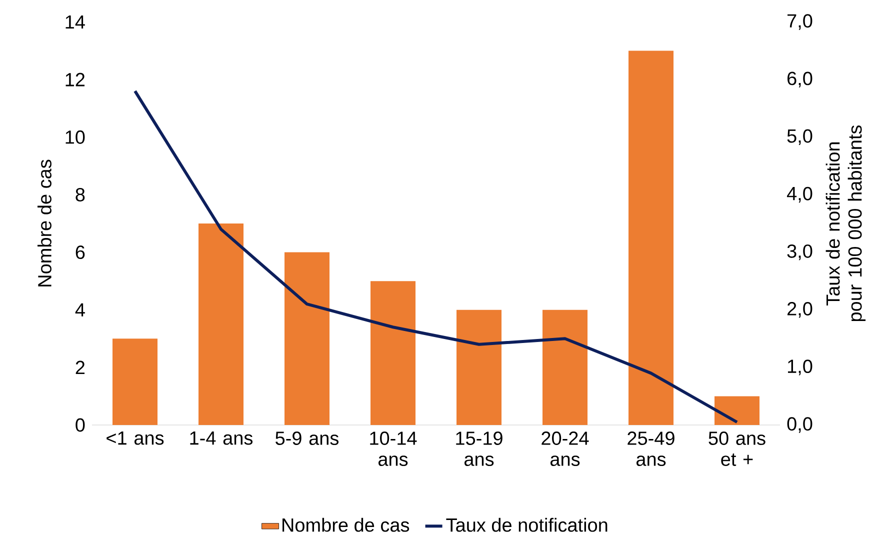 Image resolution: width=895 pixels, height=541 pixels. Describe the element at coordinates (799, 310) in the screenshot. I see `y2-tick-label: 2,0` at that location.